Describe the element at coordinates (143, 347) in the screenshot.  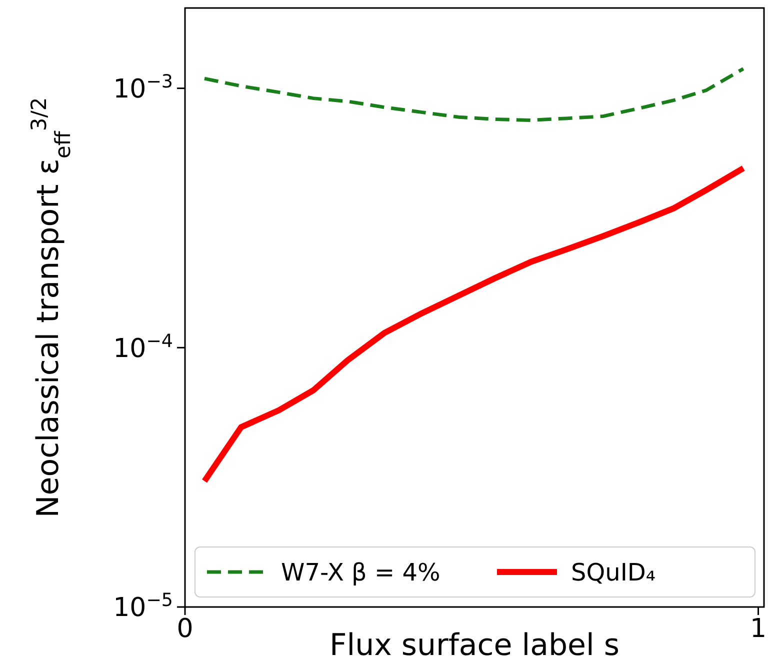
I see `y-tick-label: 10$^{−4}$` at that location.